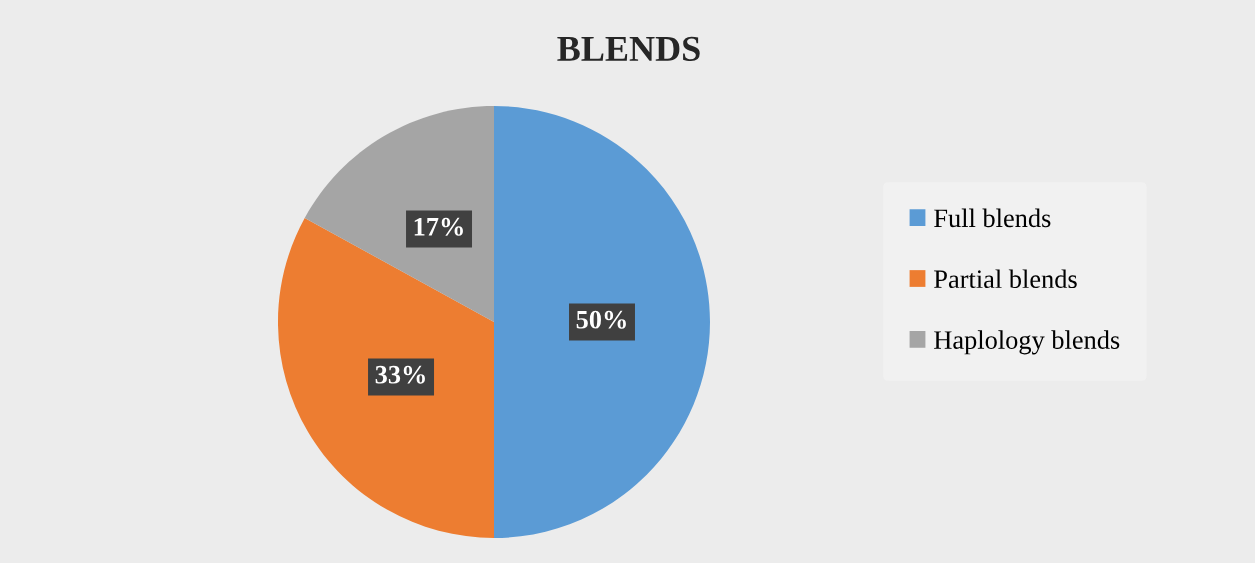 The height and width of the screenshot is (563, 1255). Describe the element at coordinates (1027, 342) in the screenshot. I see `legend-label: Haplology blends` at that location.